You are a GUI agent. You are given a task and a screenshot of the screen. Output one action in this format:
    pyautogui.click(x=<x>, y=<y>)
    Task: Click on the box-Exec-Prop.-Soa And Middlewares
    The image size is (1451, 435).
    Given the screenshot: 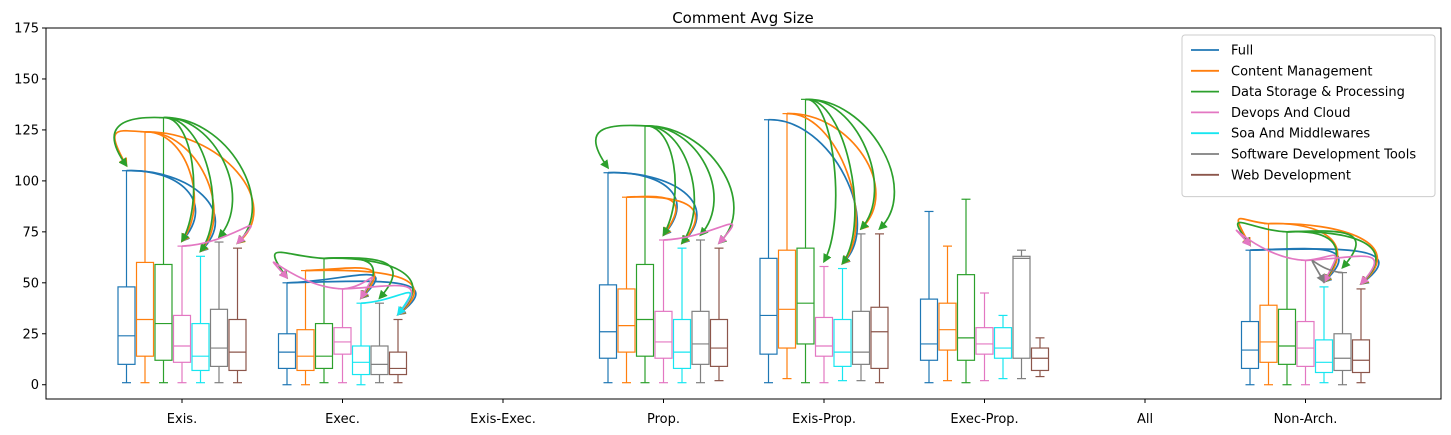 What is the action you would take?
    pyautogui.click(x=1003, y=347)
    